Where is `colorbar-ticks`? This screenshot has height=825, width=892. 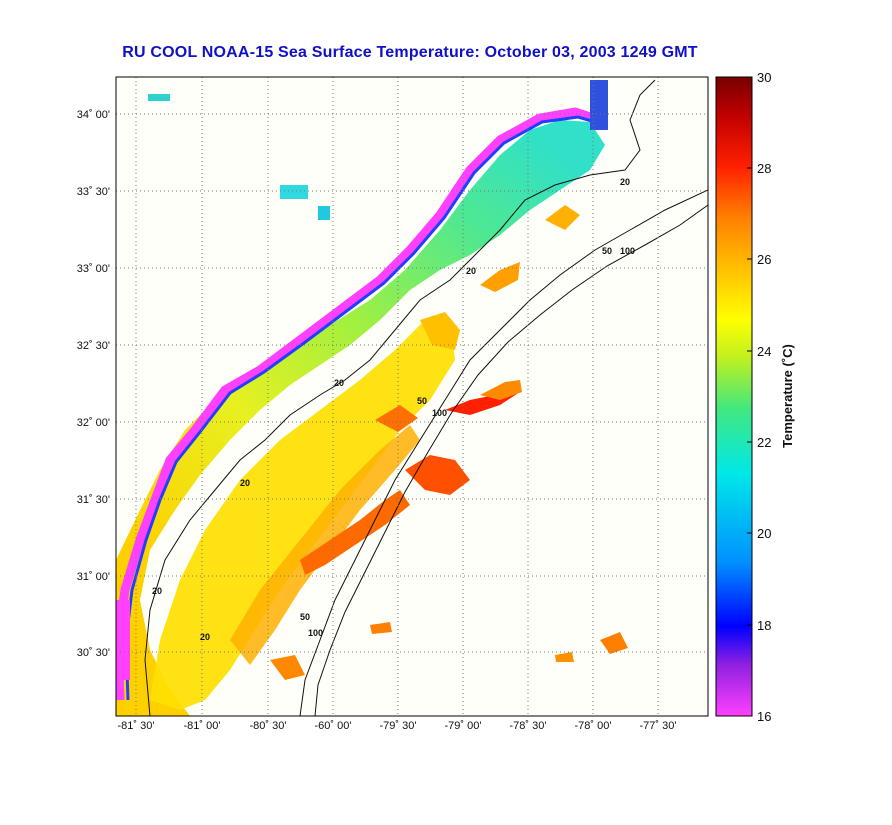 colorbar-ticks is located at coordinates (749, 396).